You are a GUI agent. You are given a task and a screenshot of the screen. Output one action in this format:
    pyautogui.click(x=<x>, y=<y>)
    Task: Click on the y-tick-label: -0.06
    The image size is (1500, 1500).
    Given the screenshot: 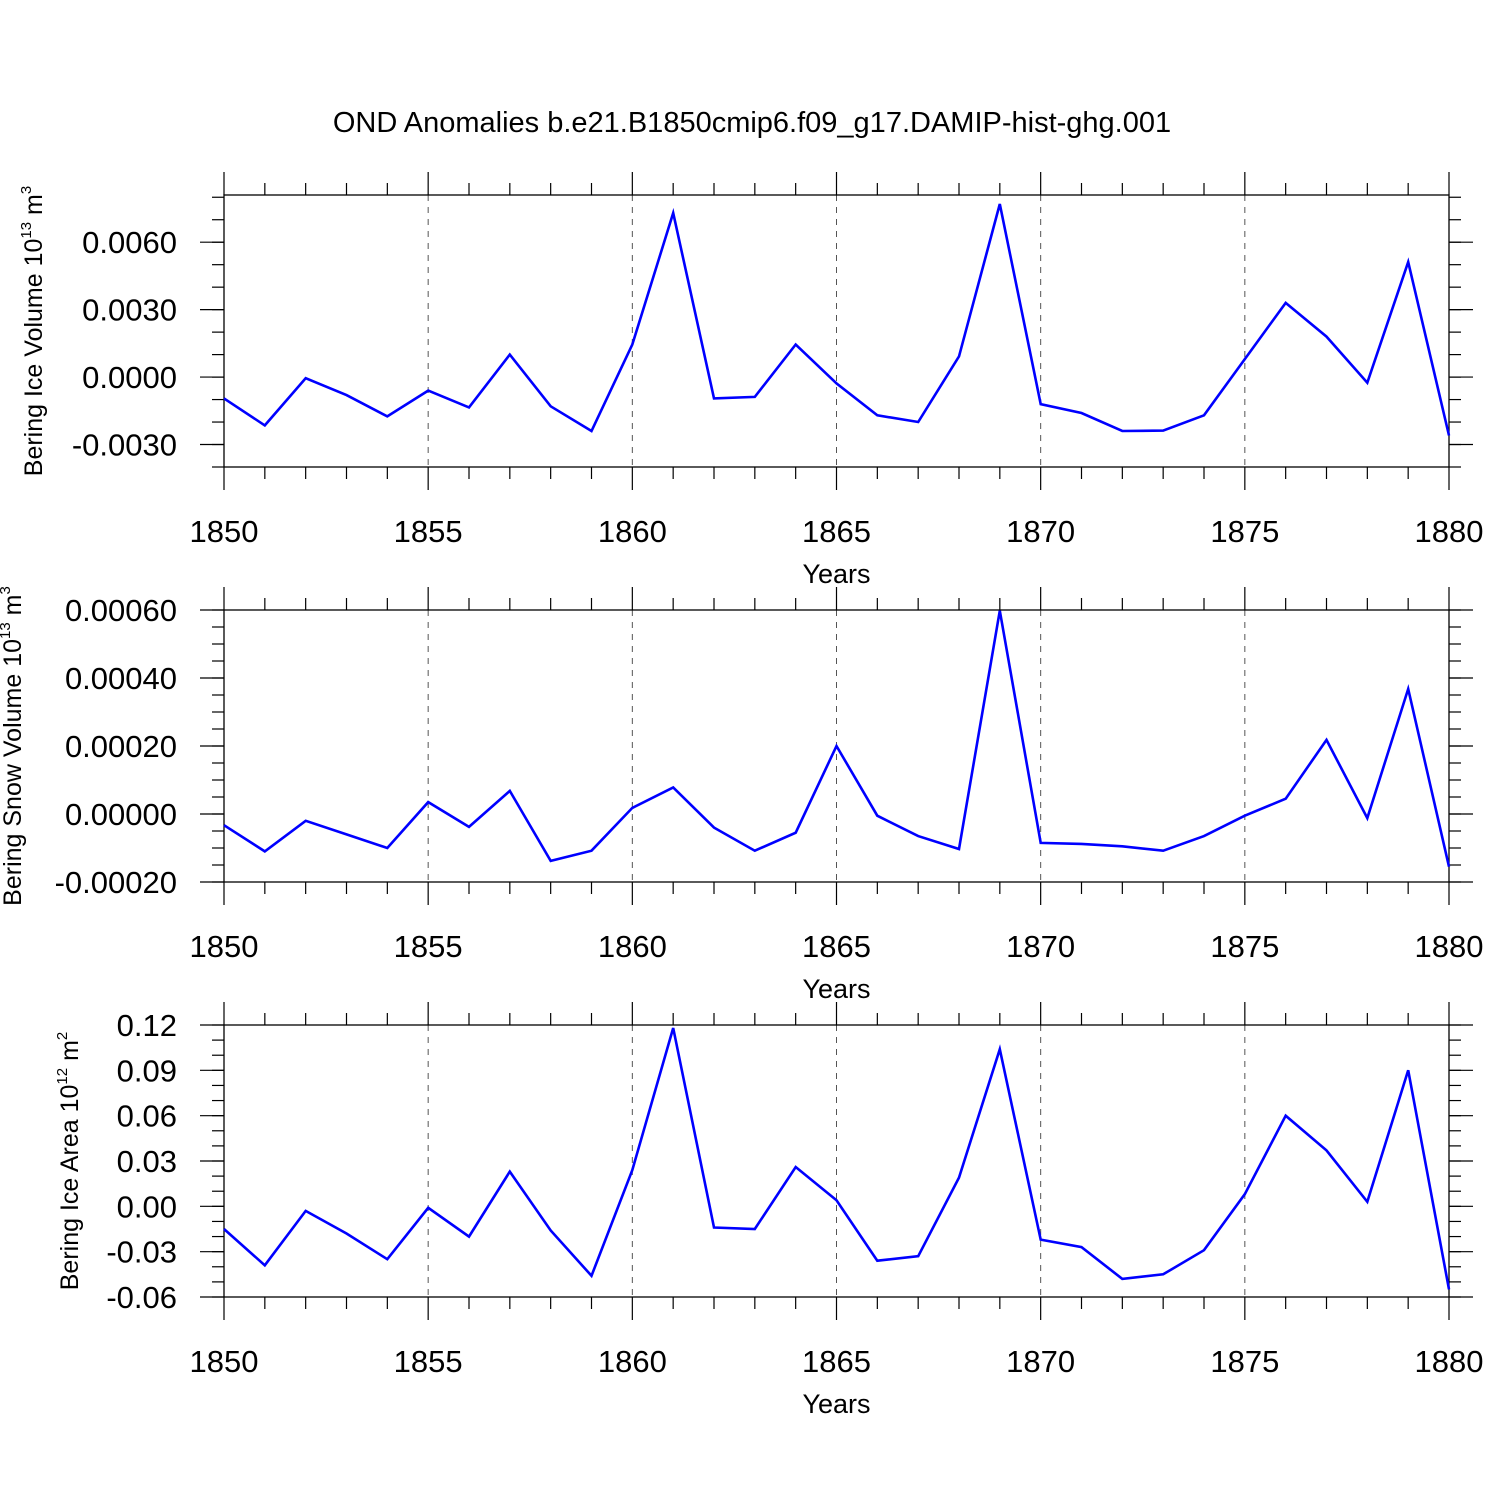 What is the action you would take?
    pyautogui.click(x=141, y=1297)
    